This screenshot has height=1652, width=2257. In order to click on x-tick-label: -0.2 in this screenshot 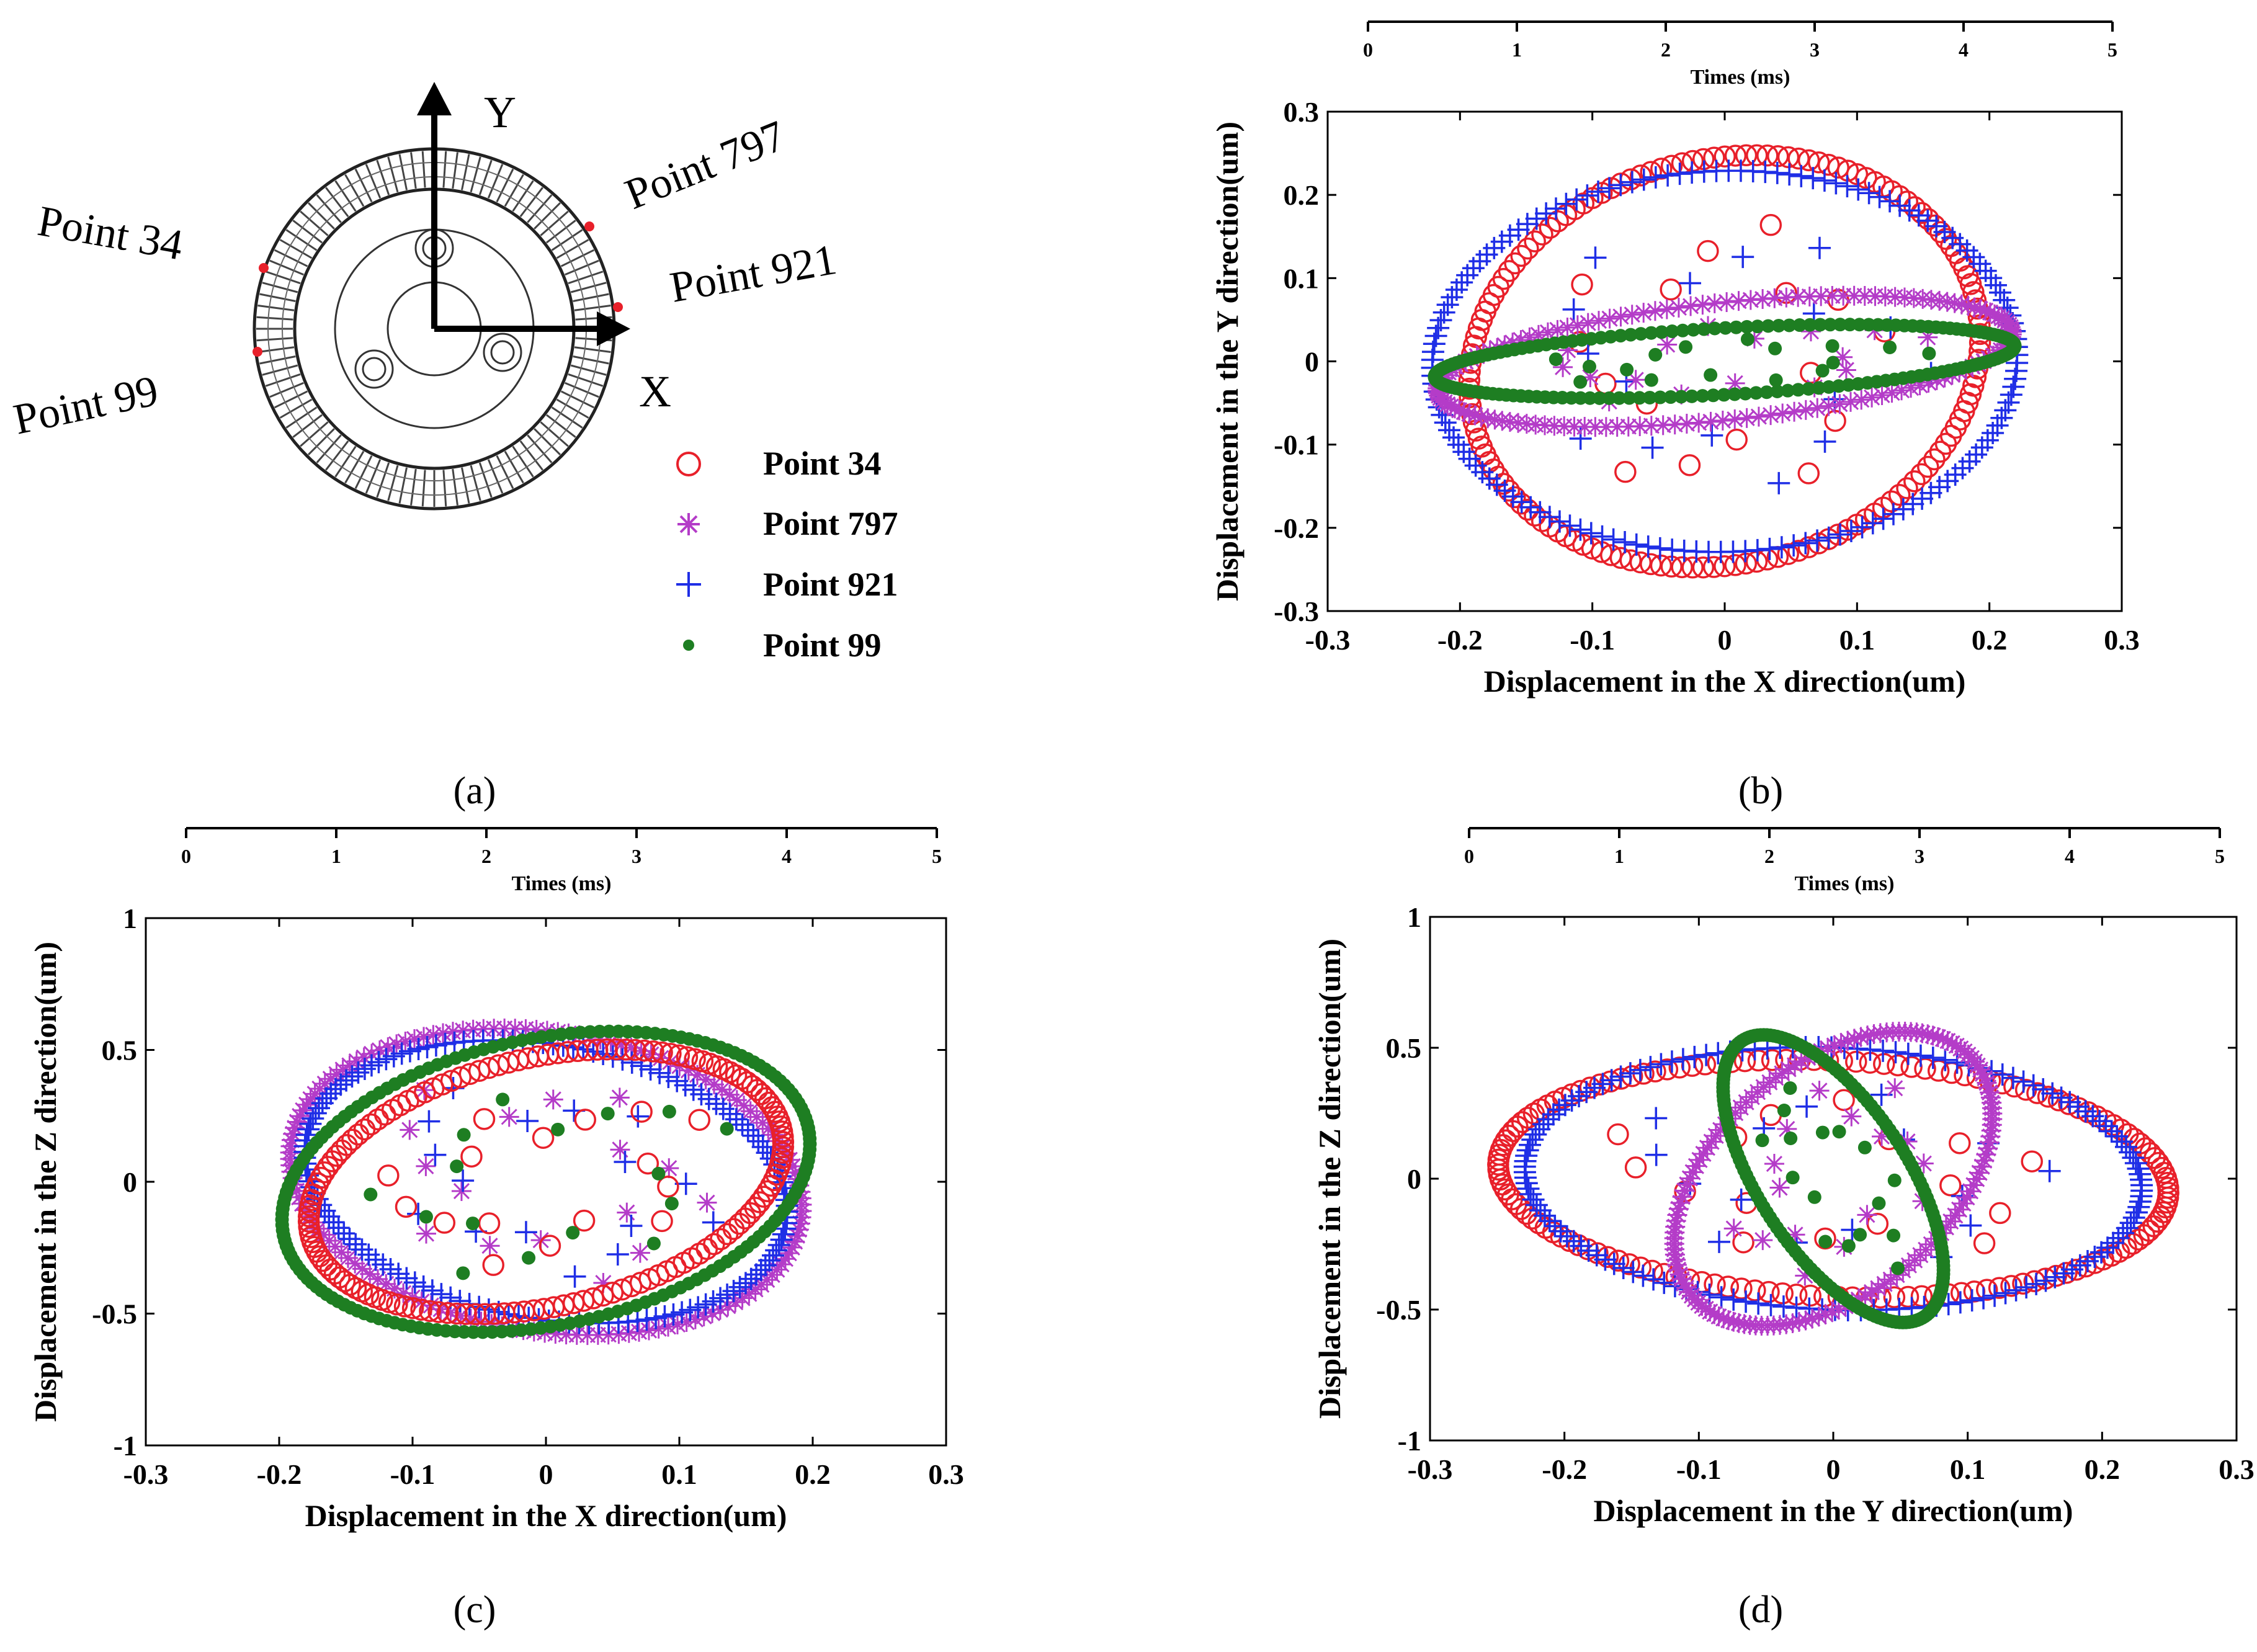, I will do `click(1564, 1469)`.